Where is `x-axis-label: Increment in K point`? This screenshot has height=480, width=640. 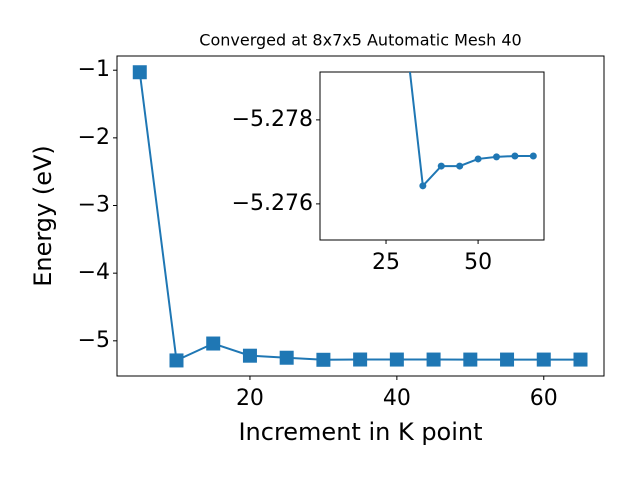
x-axis-label: Increment in K point is located at coordinates (360, 432).